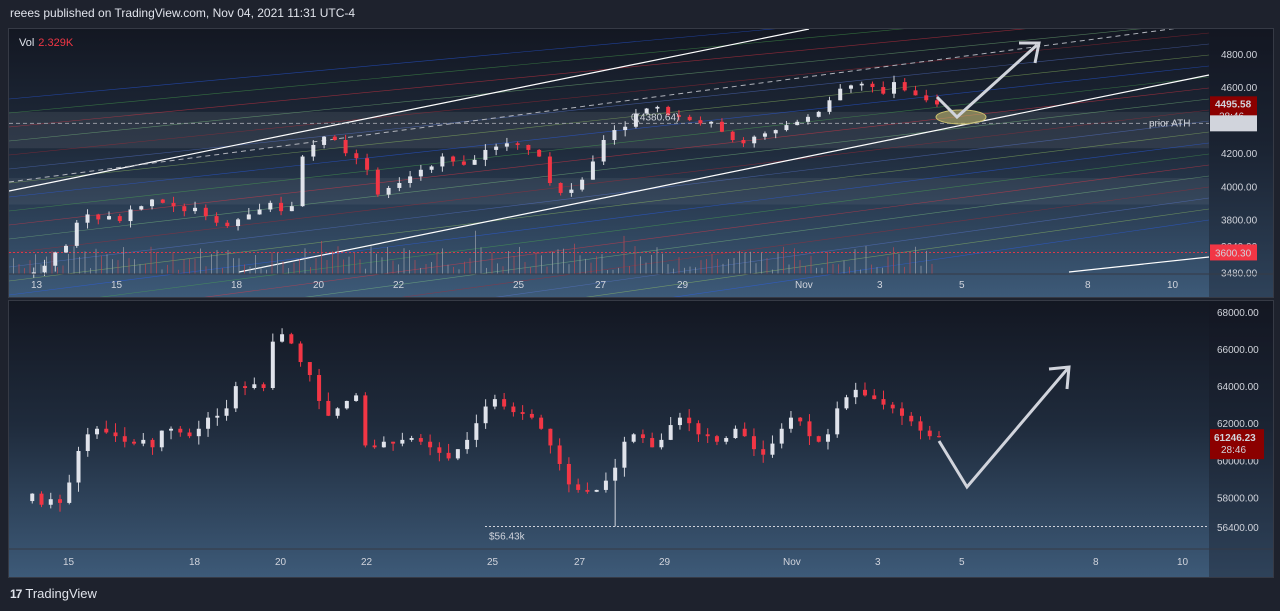 The width and height of the screenshot is (1280, 611). I want to click on price-tick: 58000.00, so click(1238, 498).